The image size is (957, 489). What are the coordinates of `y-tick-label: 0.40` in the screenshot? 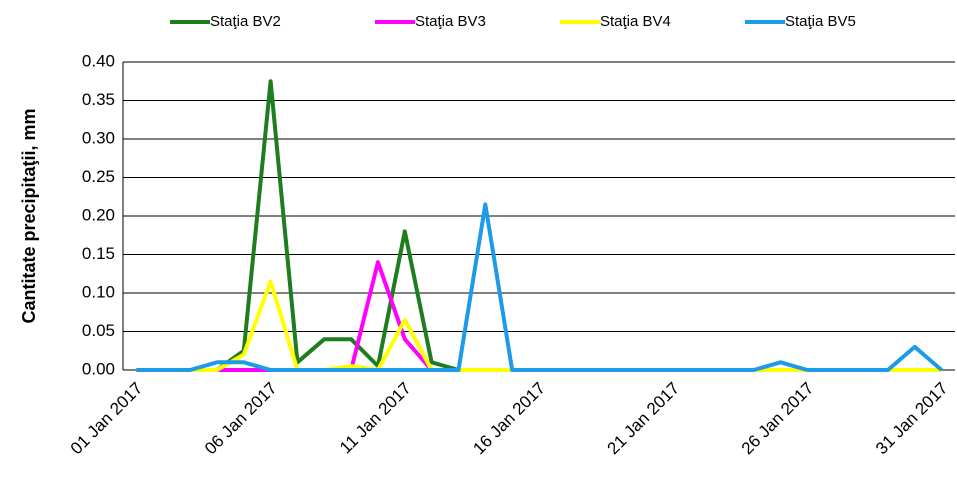 It's located at (98, 60).